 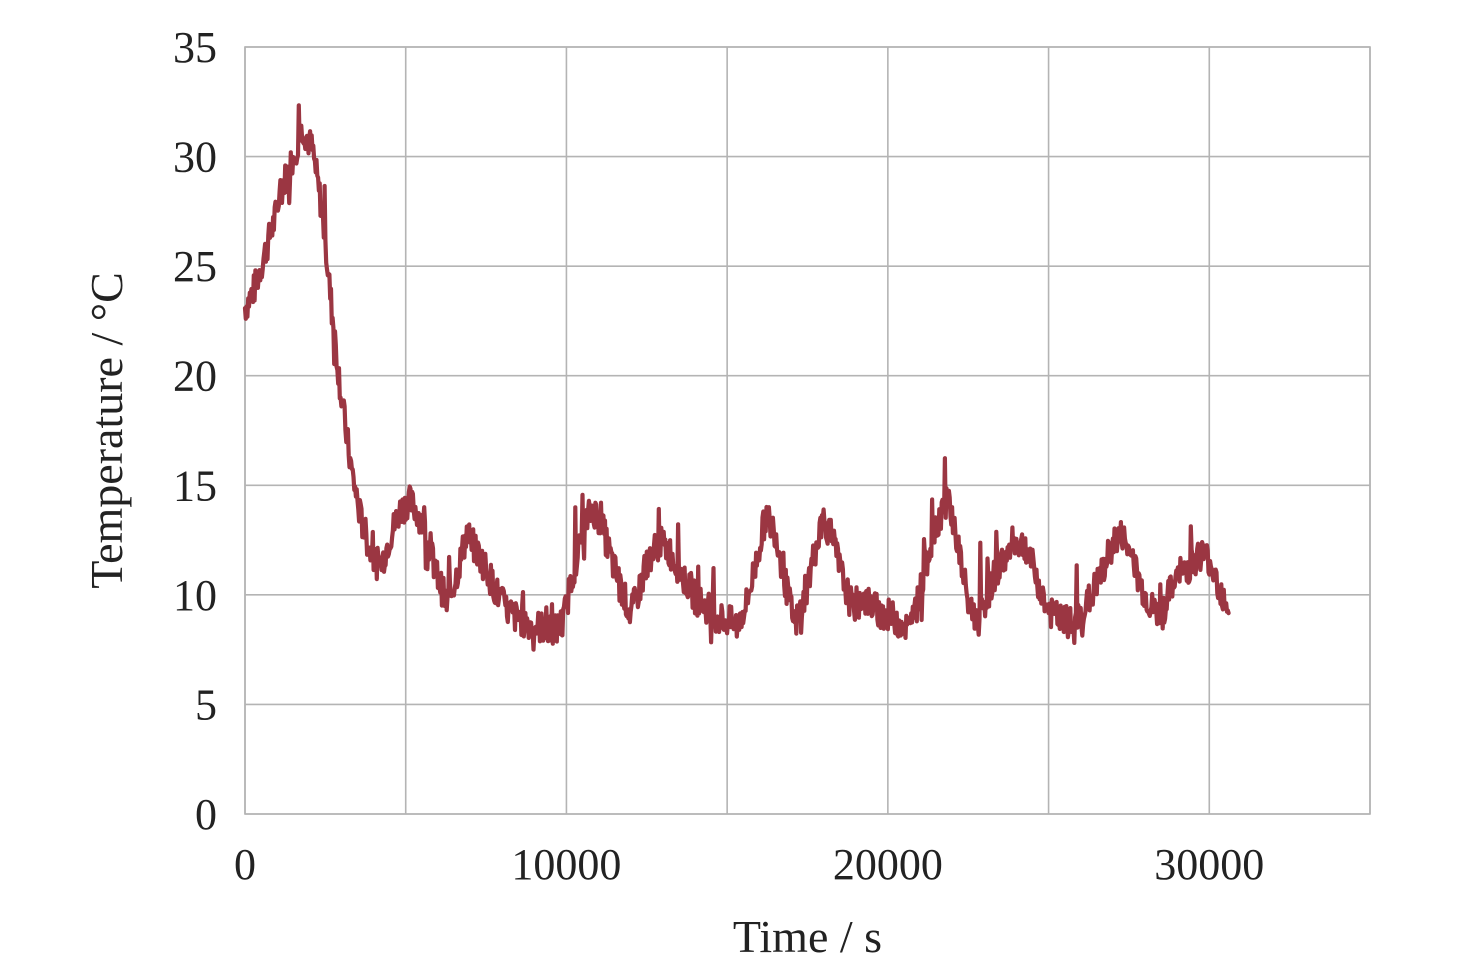 I want to click on y-tick-label: 0, so click(x=206, y=814).